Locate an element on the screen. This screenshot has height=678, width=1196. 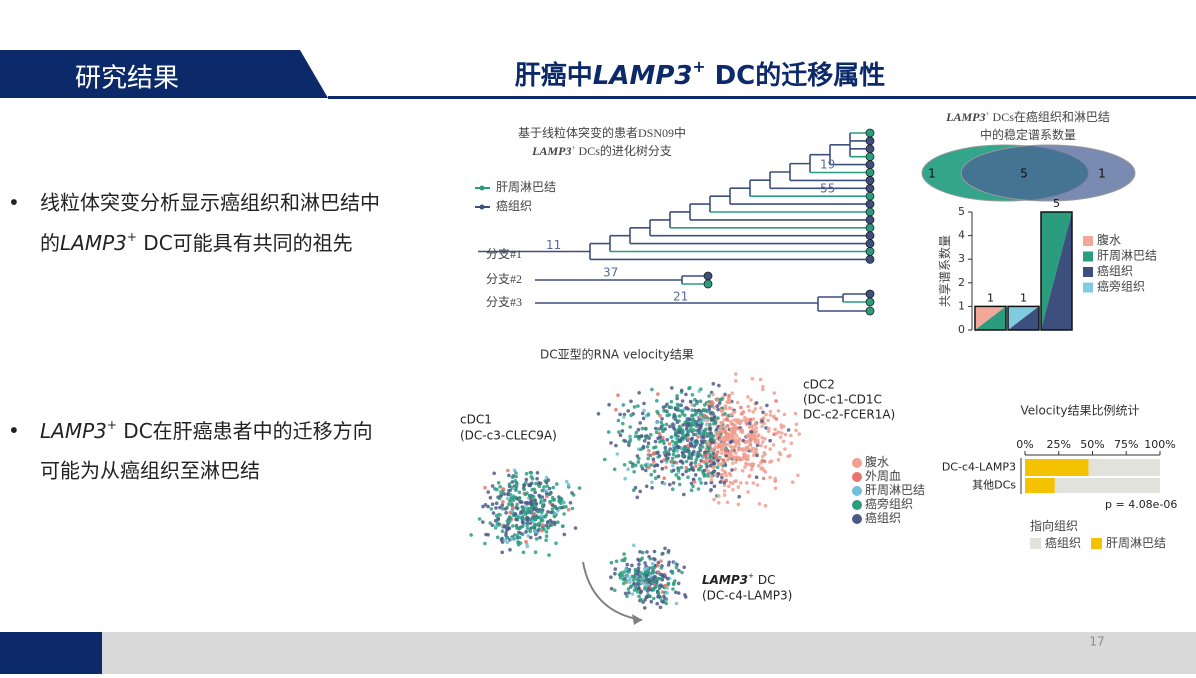
branch-label: 分支#3 is located at coordinates (504, 302).